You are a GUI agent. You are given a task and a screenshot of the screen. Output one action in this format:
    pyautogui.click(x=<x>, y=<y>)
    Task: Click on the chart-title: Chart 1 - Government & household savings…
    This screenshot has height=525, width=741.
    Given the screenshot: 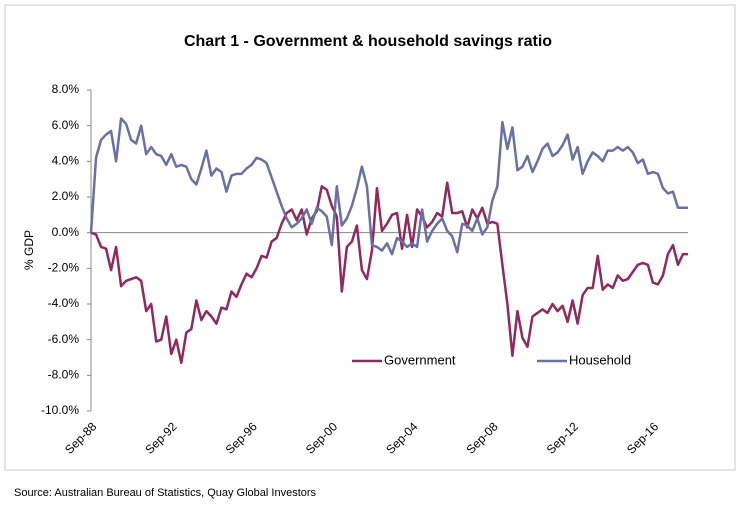 What is the action you would take?
    pyautogui.click(x=368, y=41)
    